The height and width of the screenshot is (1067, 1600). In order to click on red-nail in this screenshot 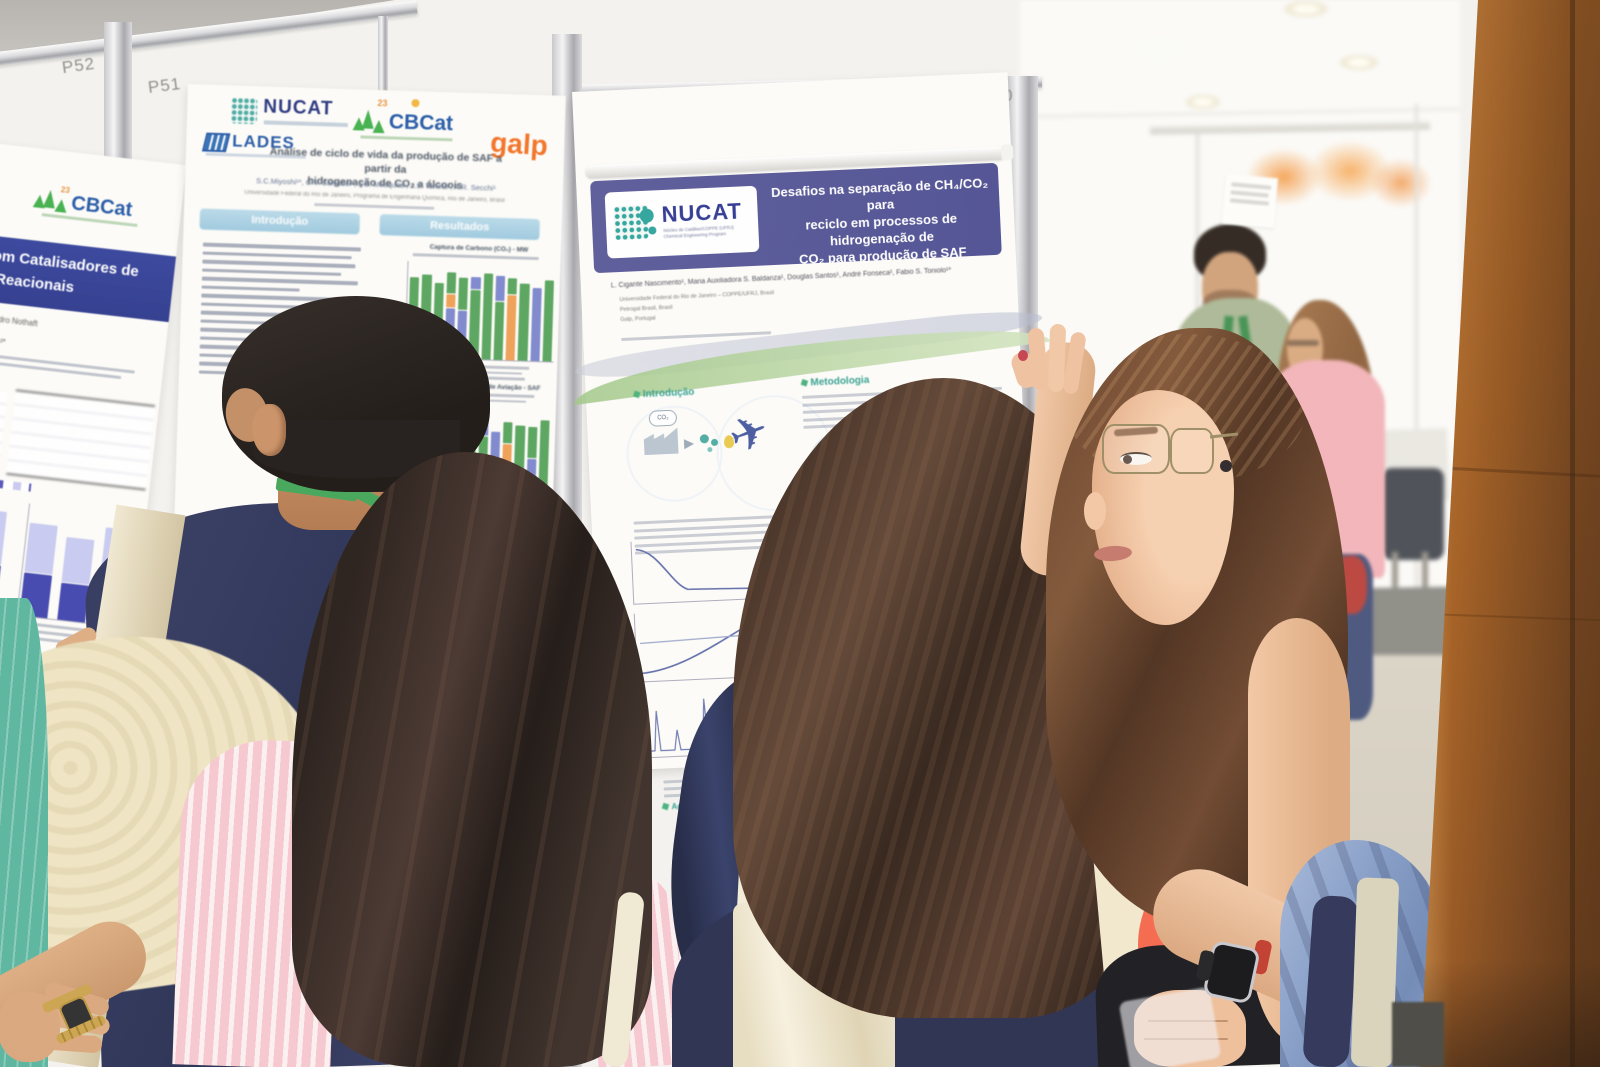, I will do `click(1023, 355)`.